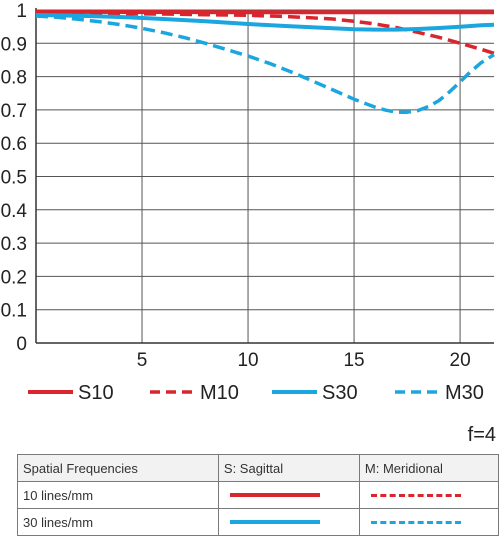 Image resolution: width=504 pixels, height=539 pixels. I want to click on meridional-30-swatch-cell, so click(429, 522).